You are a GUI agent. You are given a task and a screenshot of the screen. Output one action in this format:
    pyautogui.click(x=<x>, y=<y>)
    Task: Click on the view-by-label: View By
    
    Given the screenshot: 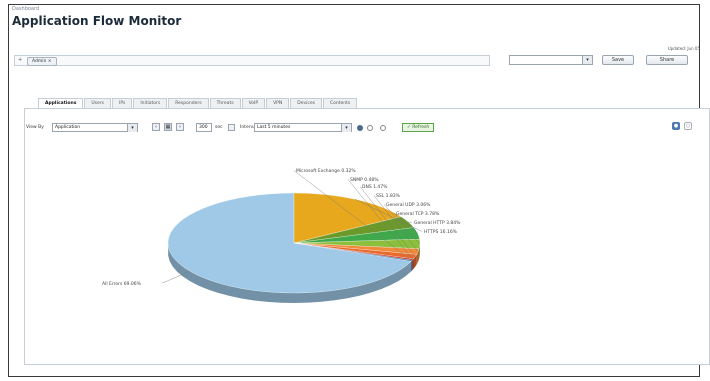 What is the action you would take?
    pyautogui.click(x=35, y=127)
    